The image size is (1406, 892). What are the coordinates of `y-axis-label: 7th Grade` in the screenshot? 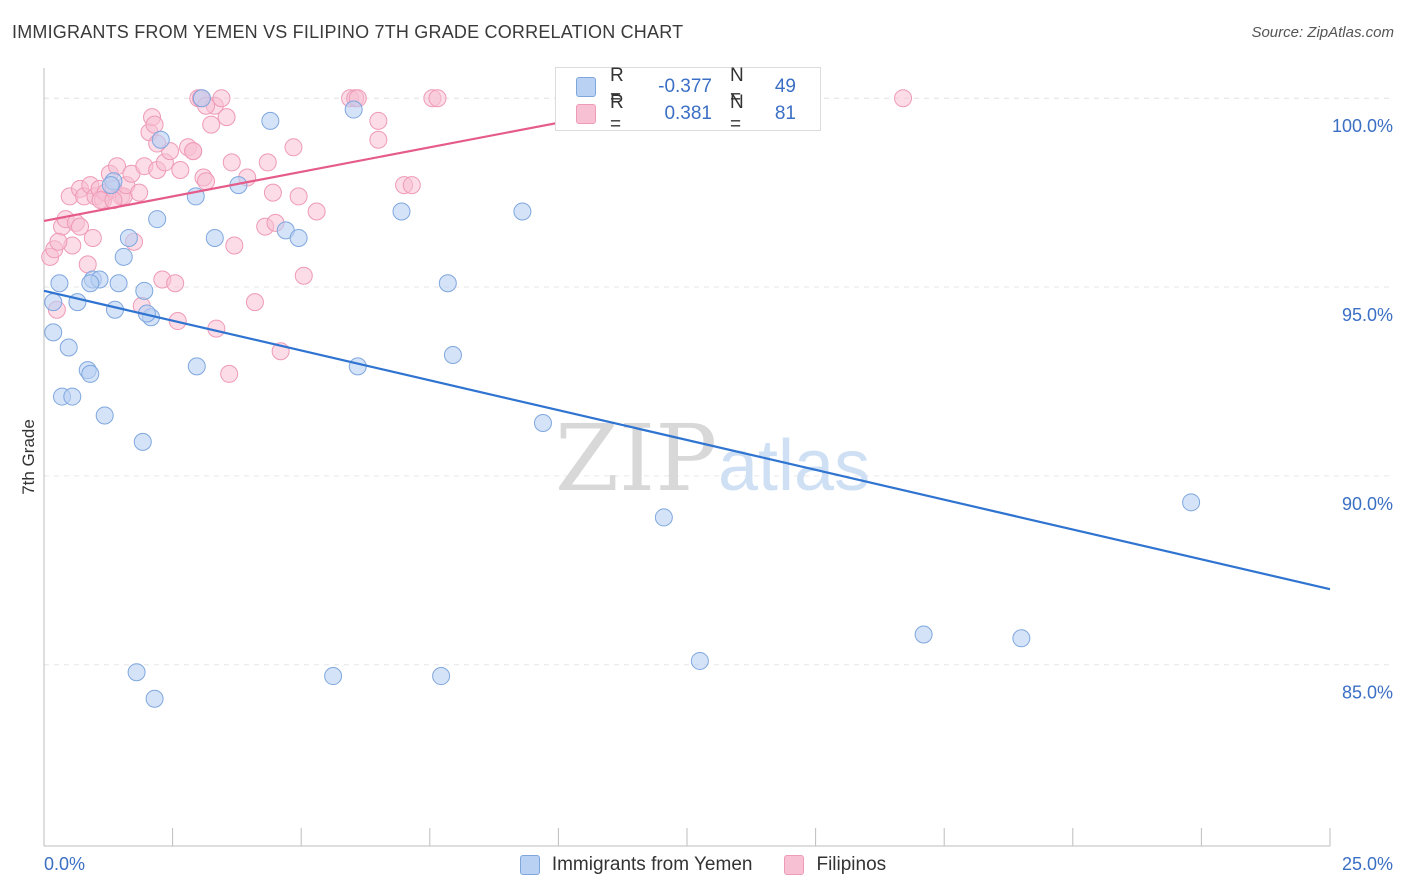 It's located at (28, 457).